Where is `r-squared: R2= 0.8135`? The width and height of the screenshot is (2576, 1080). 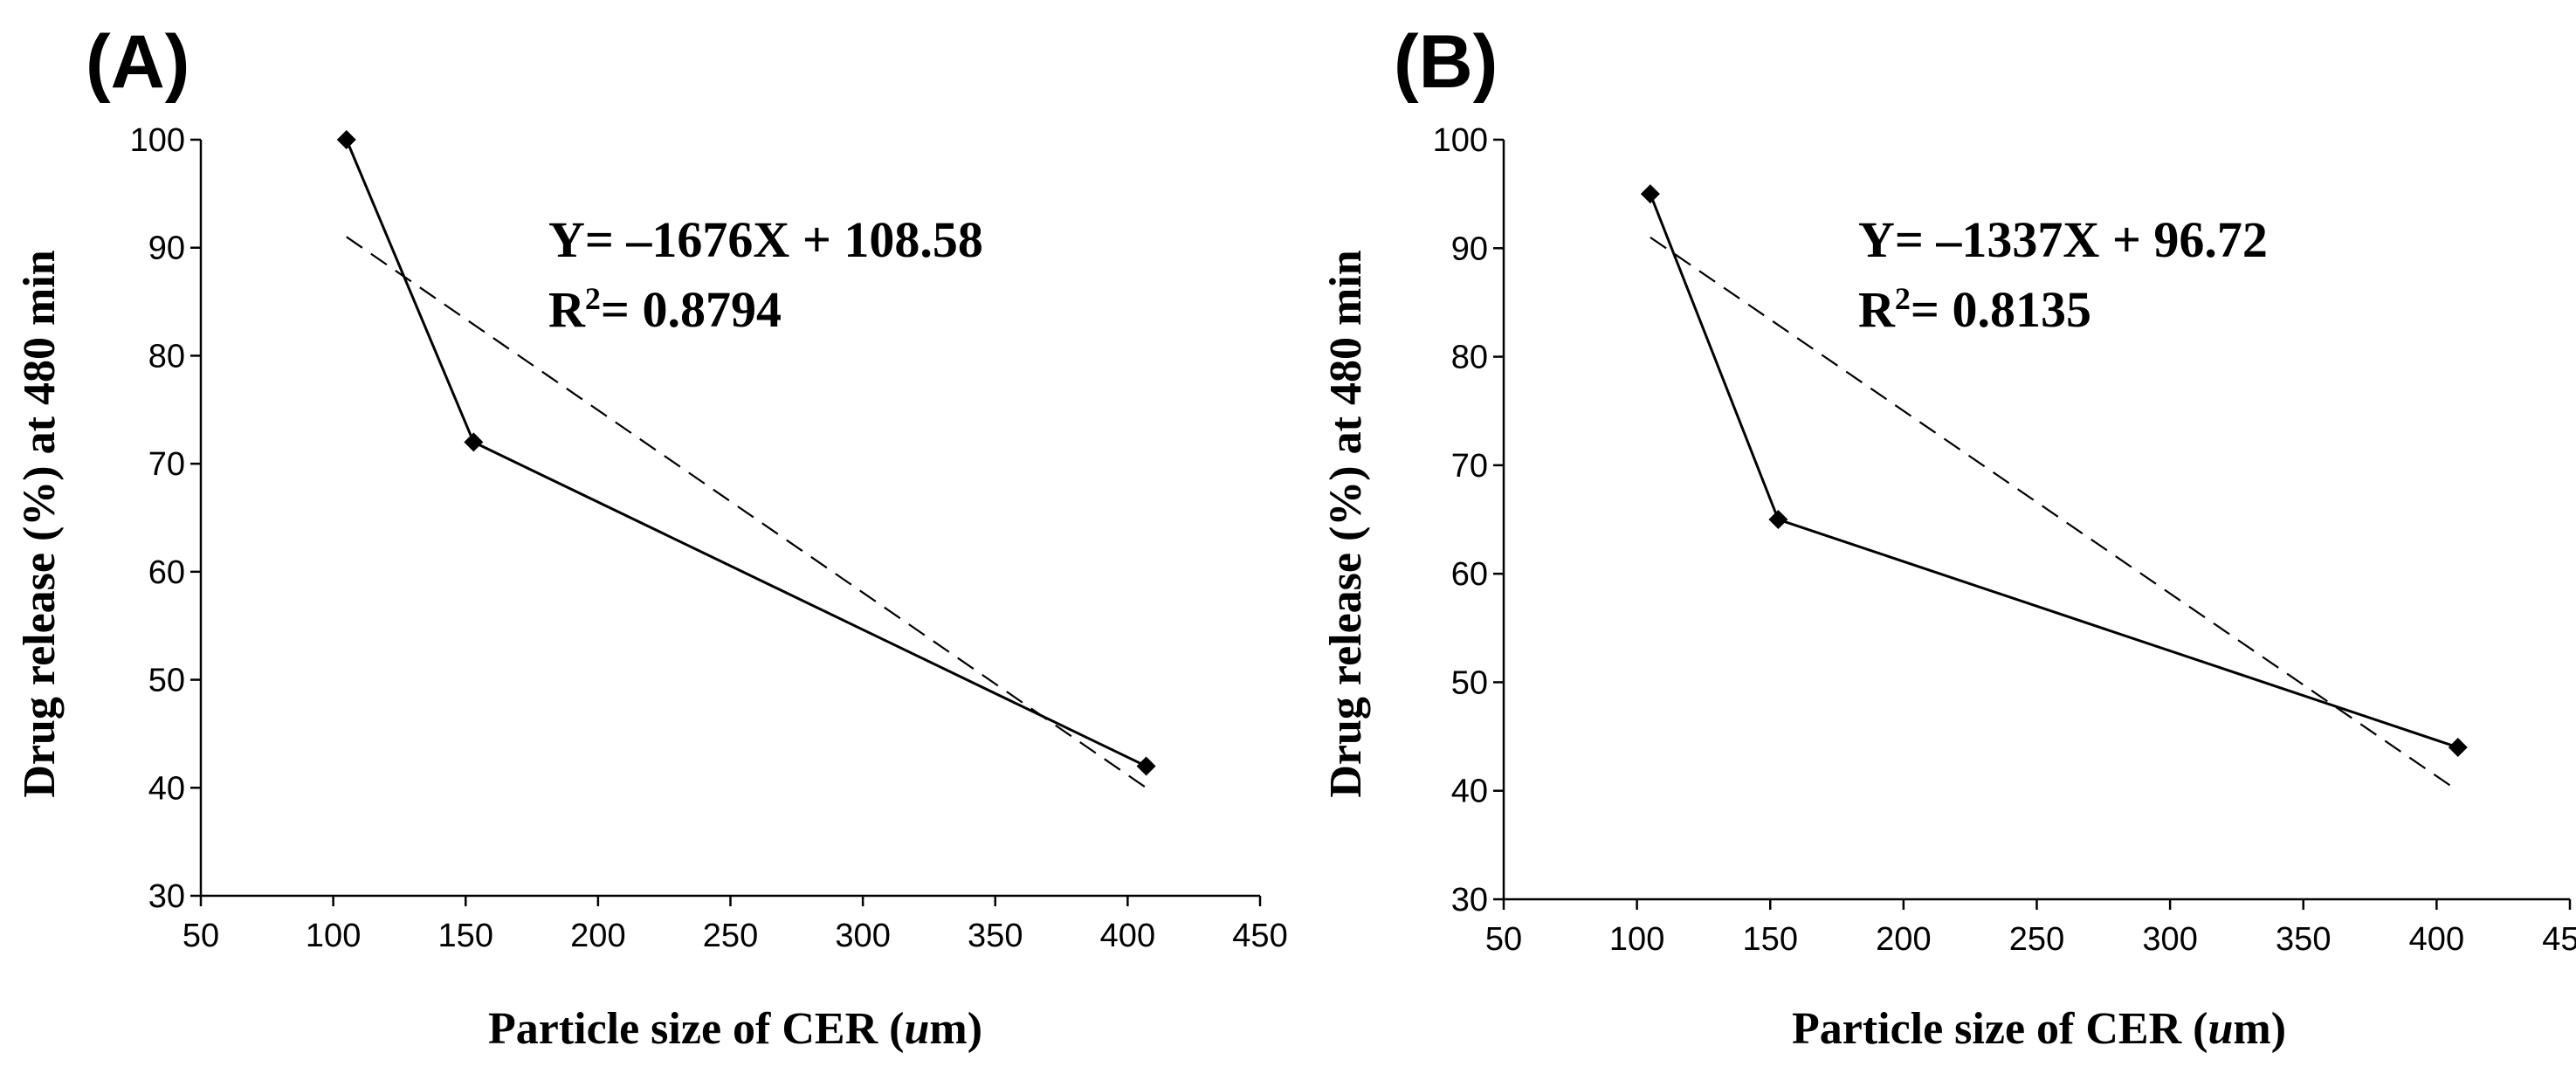 r-squared: R2= 0.8135 is located at coordinates (1974, 309).